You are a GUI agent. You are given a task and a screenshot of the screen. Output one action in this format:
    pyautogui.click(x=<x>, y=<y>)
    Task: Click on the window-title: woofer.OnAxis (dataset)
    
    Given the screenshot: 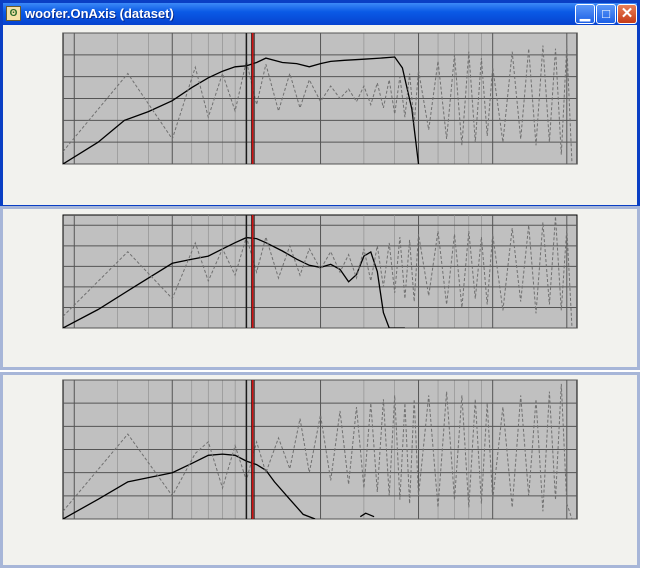 What is the action you would take?
    pyautogui.click(x=99, y=13)
    